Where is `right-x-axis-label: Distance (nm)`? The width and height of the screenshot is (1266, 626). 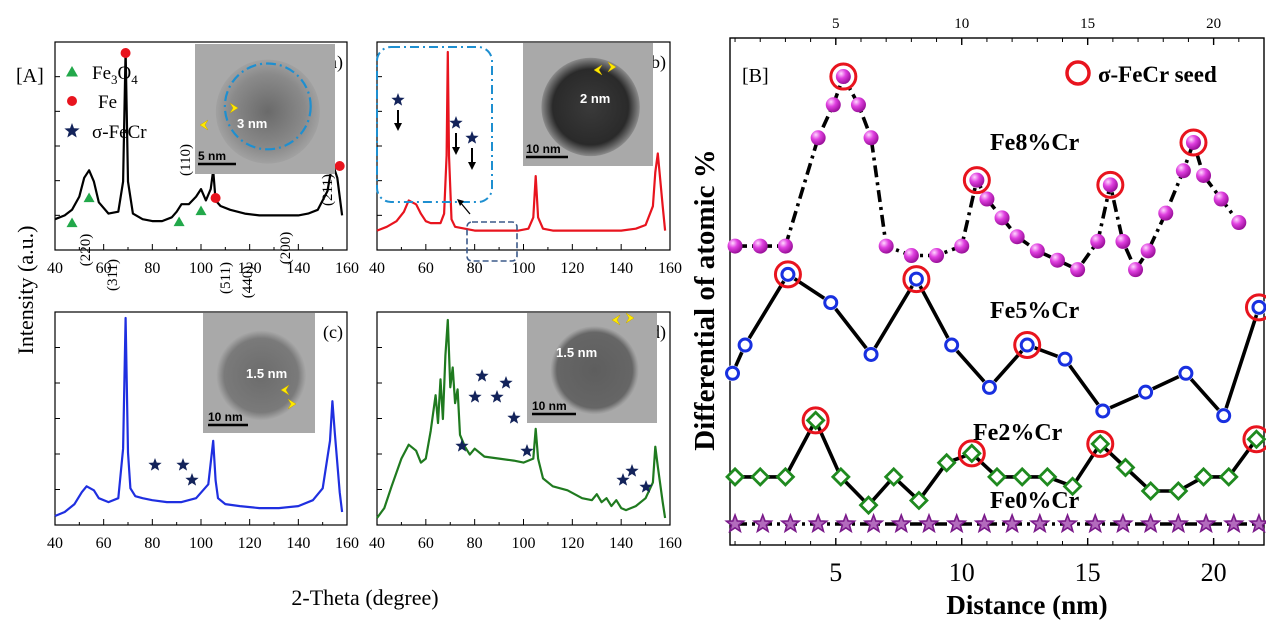
right-x-axis-label: Distance (nm) is located at coordinates (1026, 605).